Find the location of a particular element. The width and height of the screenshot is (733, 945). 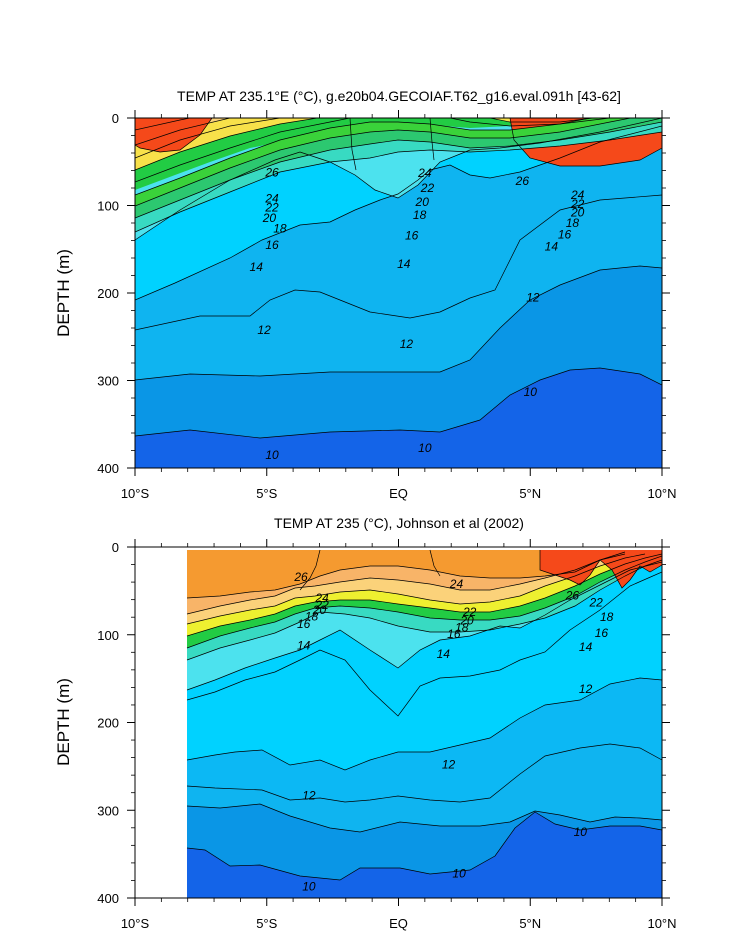

panel-bottom-title: TEMP AT 235 (°C), Johnson et al (2002) is located at coordinates (399, 523).